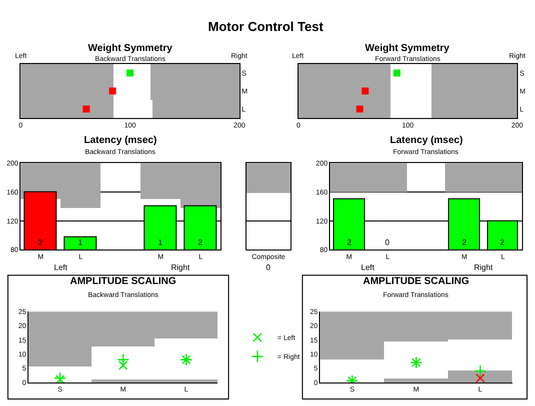  I want to click on text: 0, so click(268, 267).